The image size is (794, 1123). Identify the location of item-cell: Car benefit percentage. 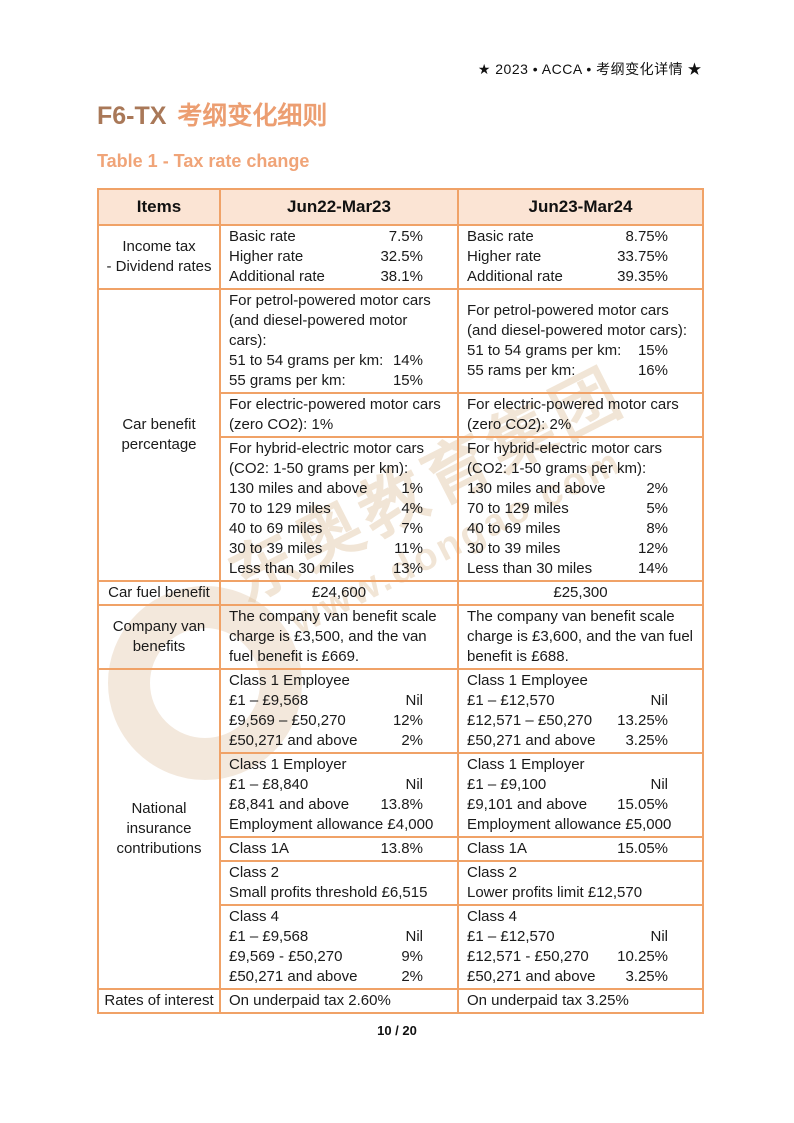
(159, 435).